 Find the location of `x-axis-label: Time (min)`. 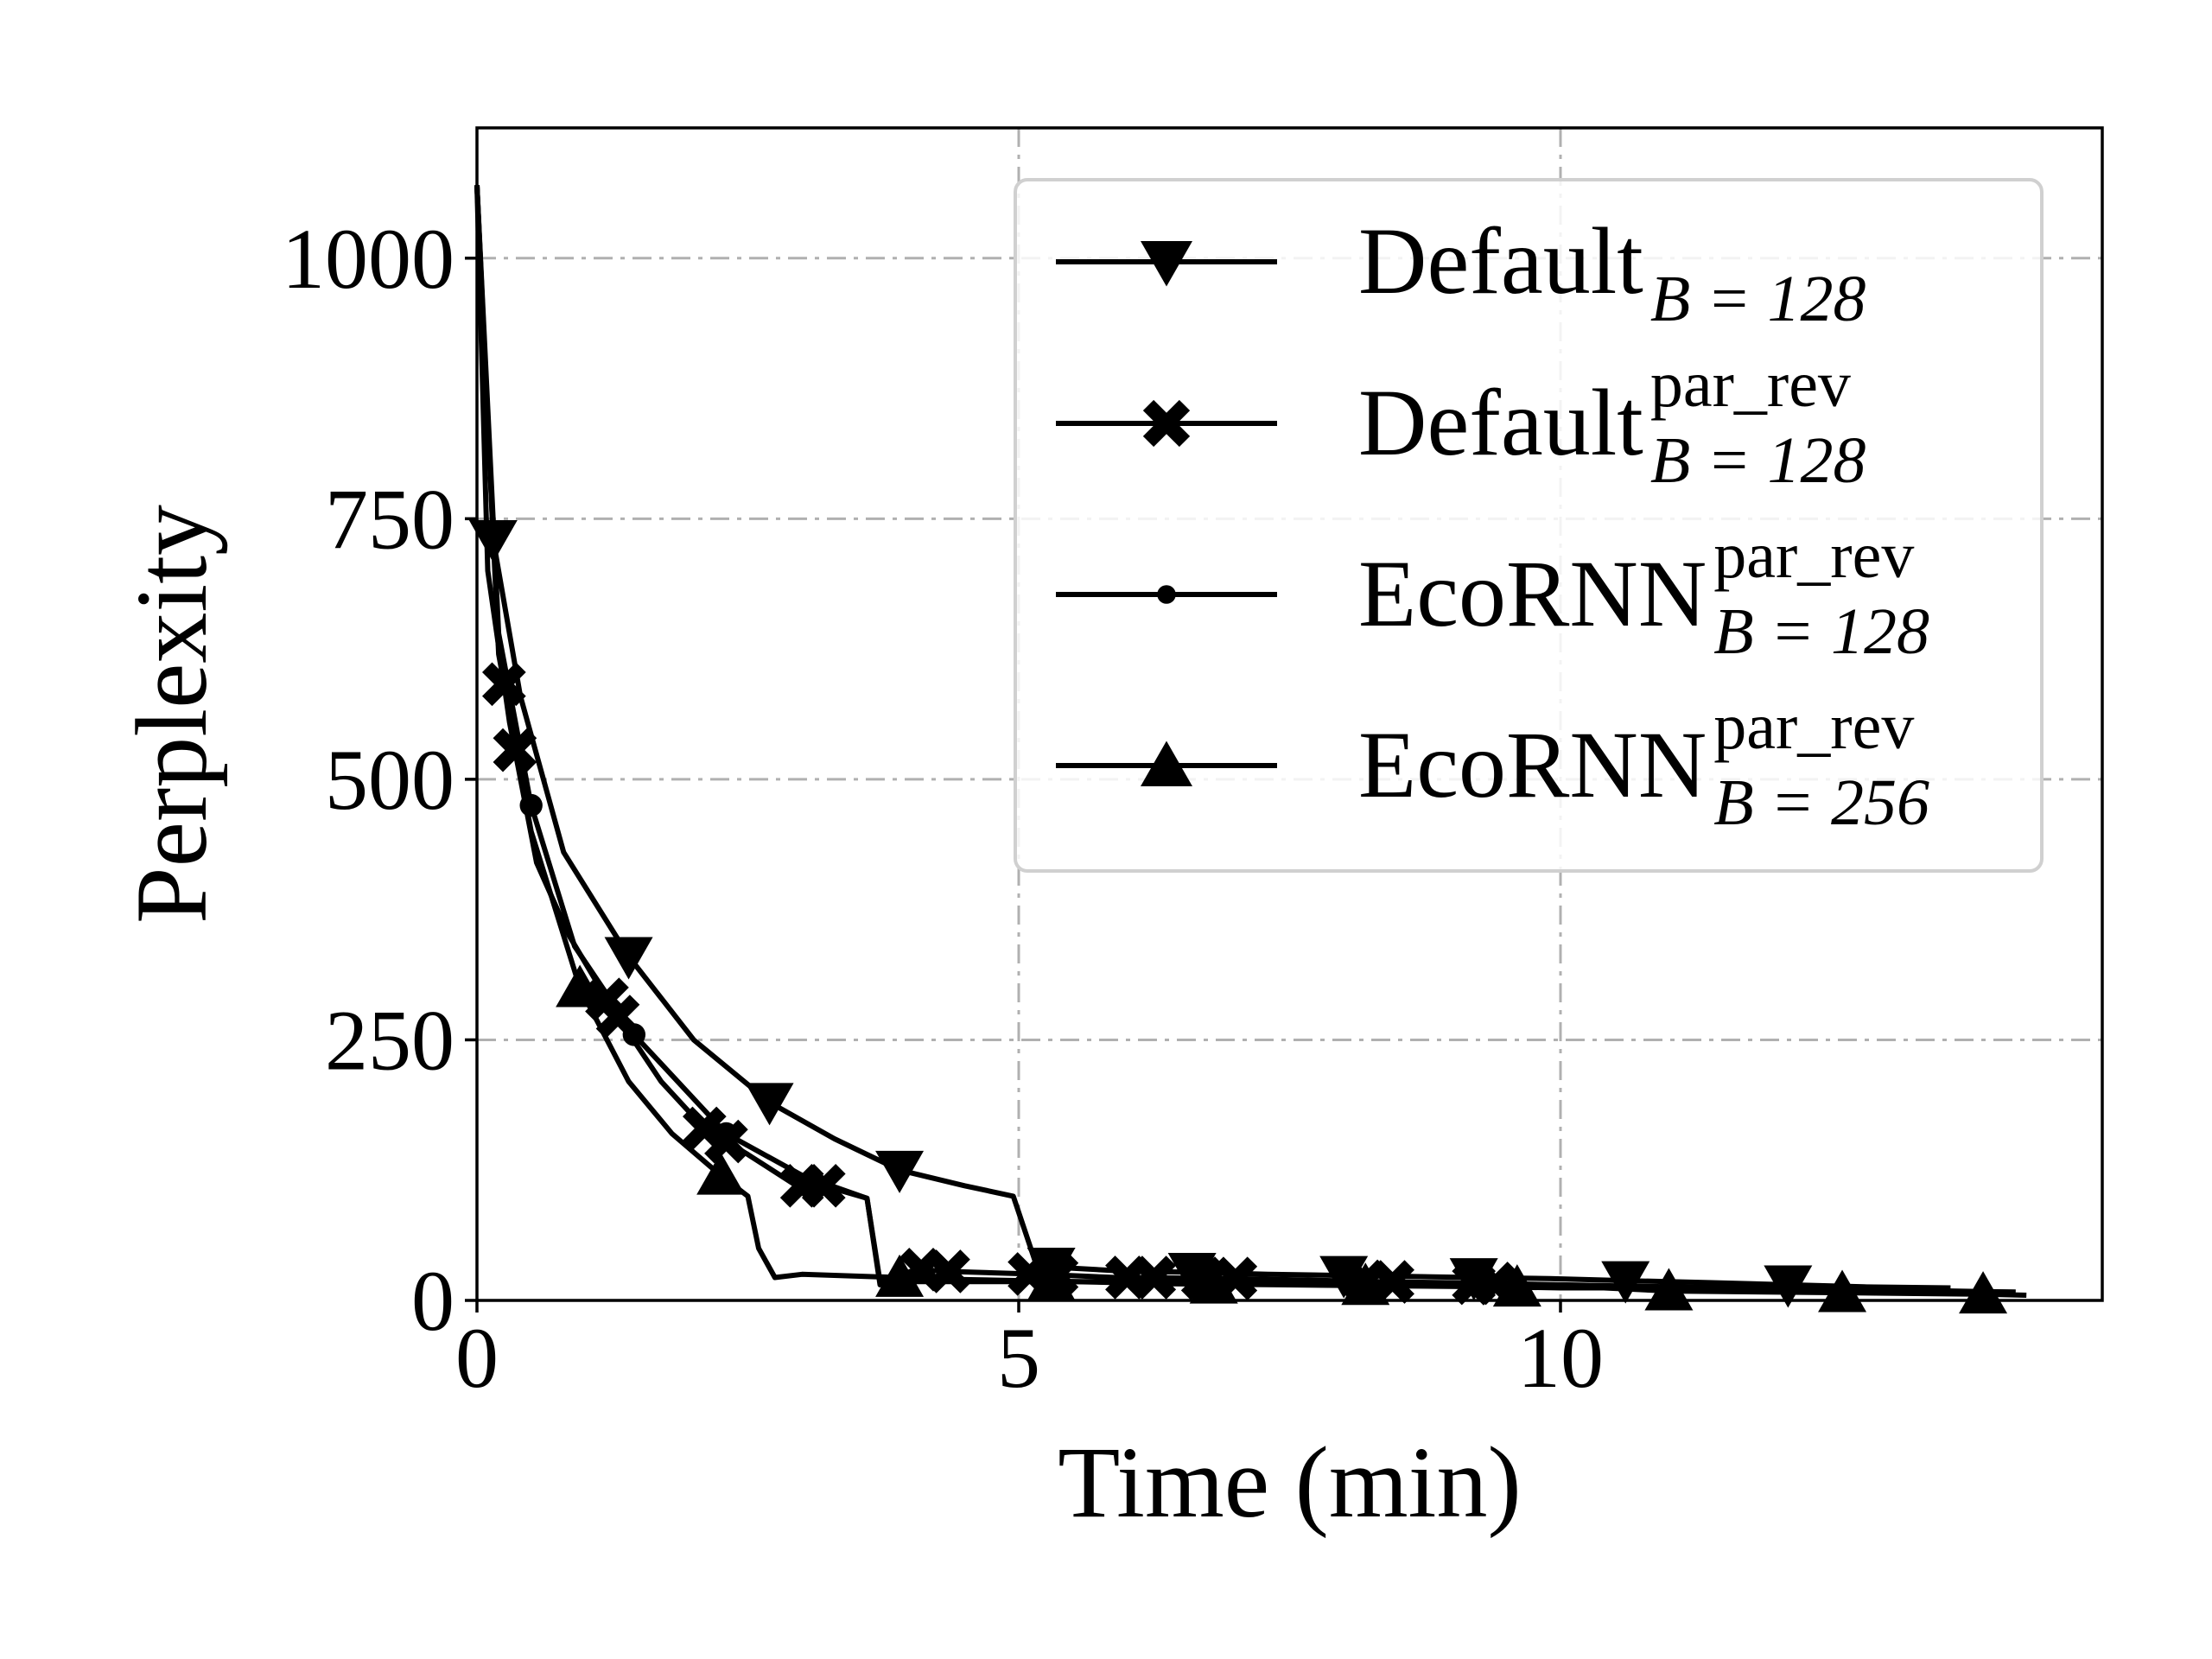

x-axis-label: Time (min) is located at coordinates (1290, 1482).